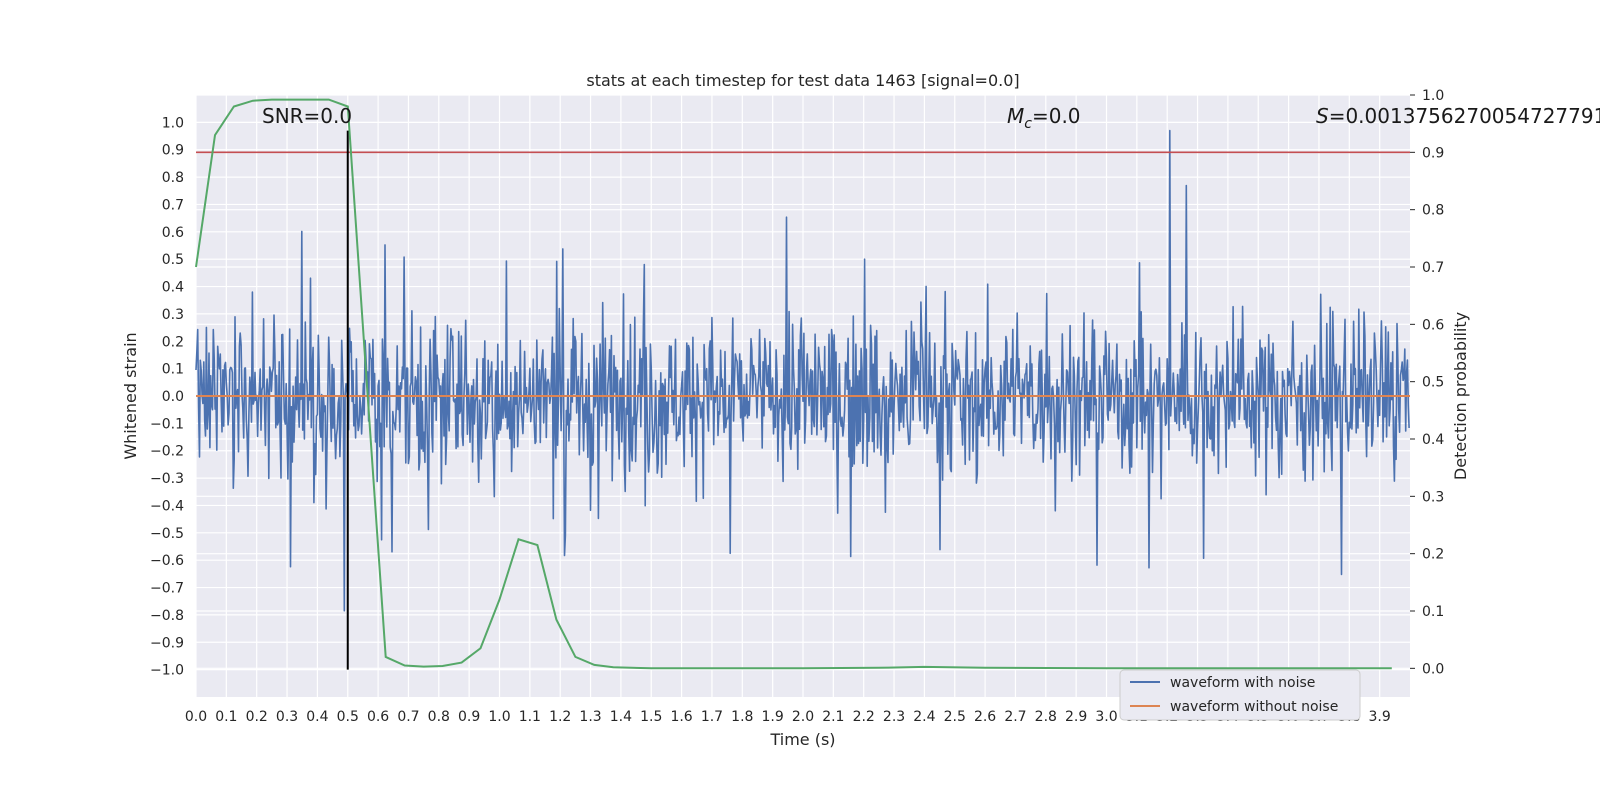 The width and height of the screenshot is (1600, 800). What do you see at coordinates (130, 395) in the screenshot?
I see `y-axis-label: Whitened strain` at bounding box center [130, 395].